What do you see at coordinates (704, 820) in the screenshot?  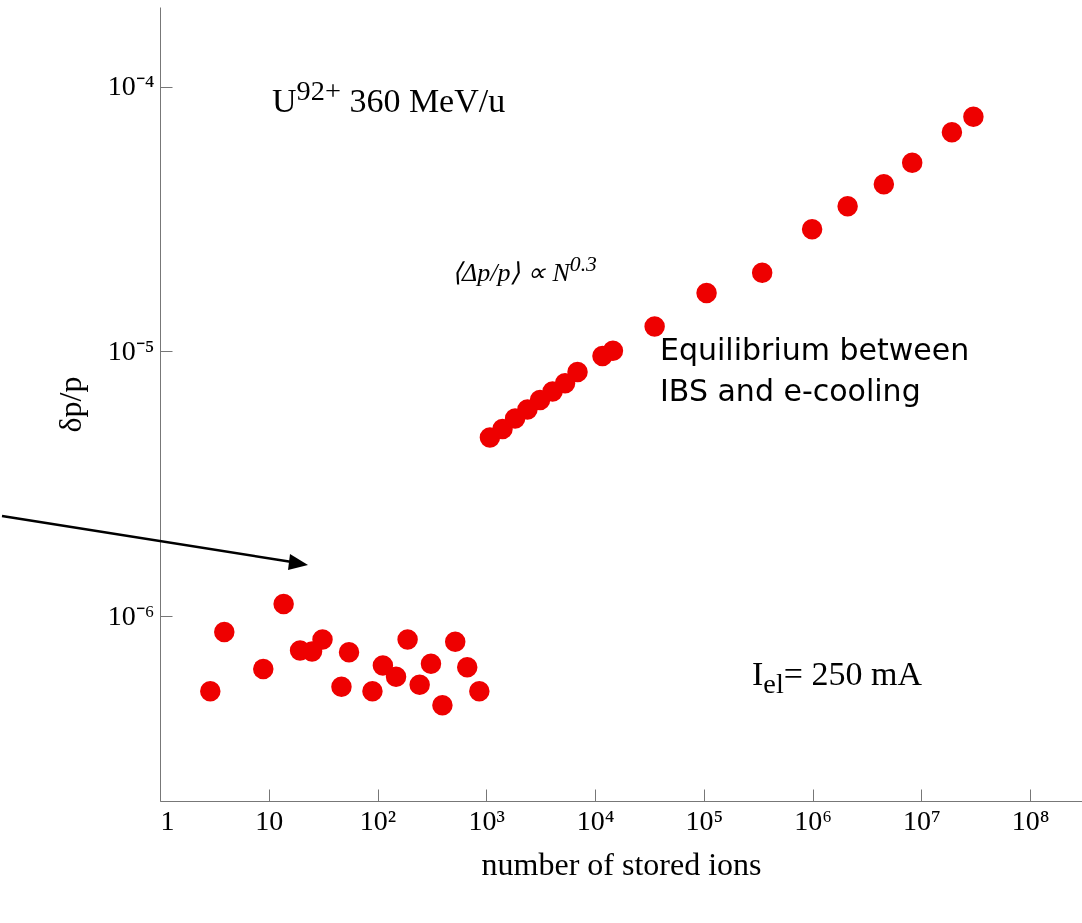 I see `x-tick-label: 10⁵` at bounding box center [704, 820].